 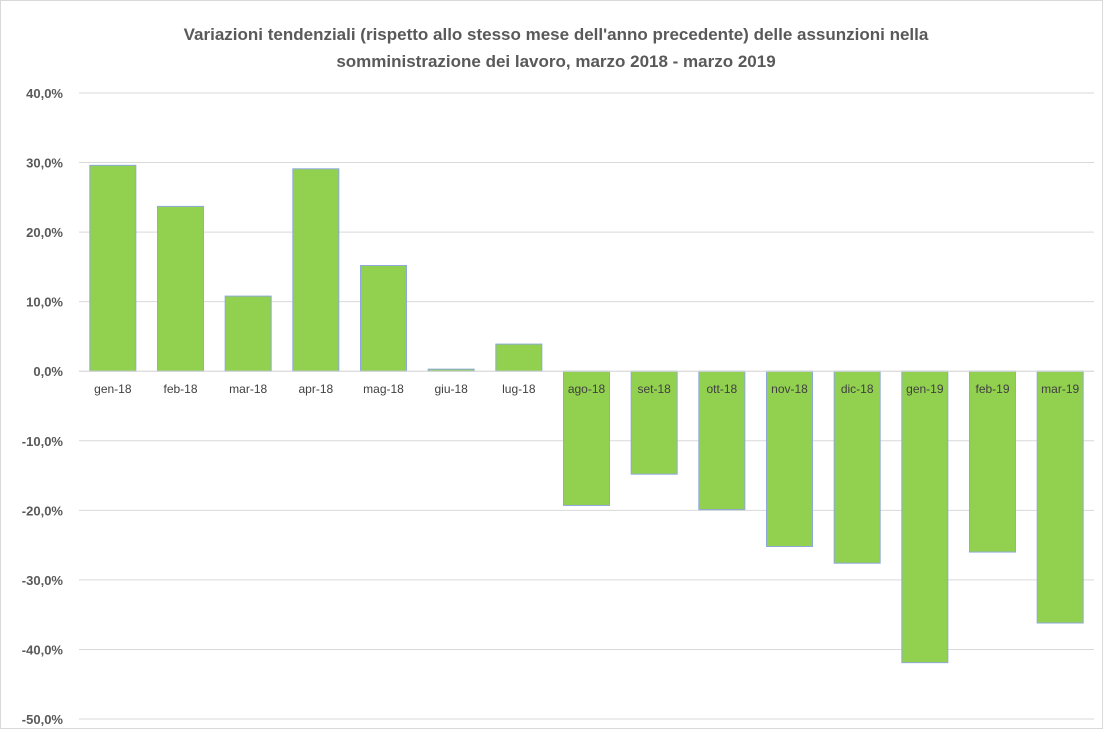 I want to click on y-tick-label: 20,0%, so click(x=44, y=232).